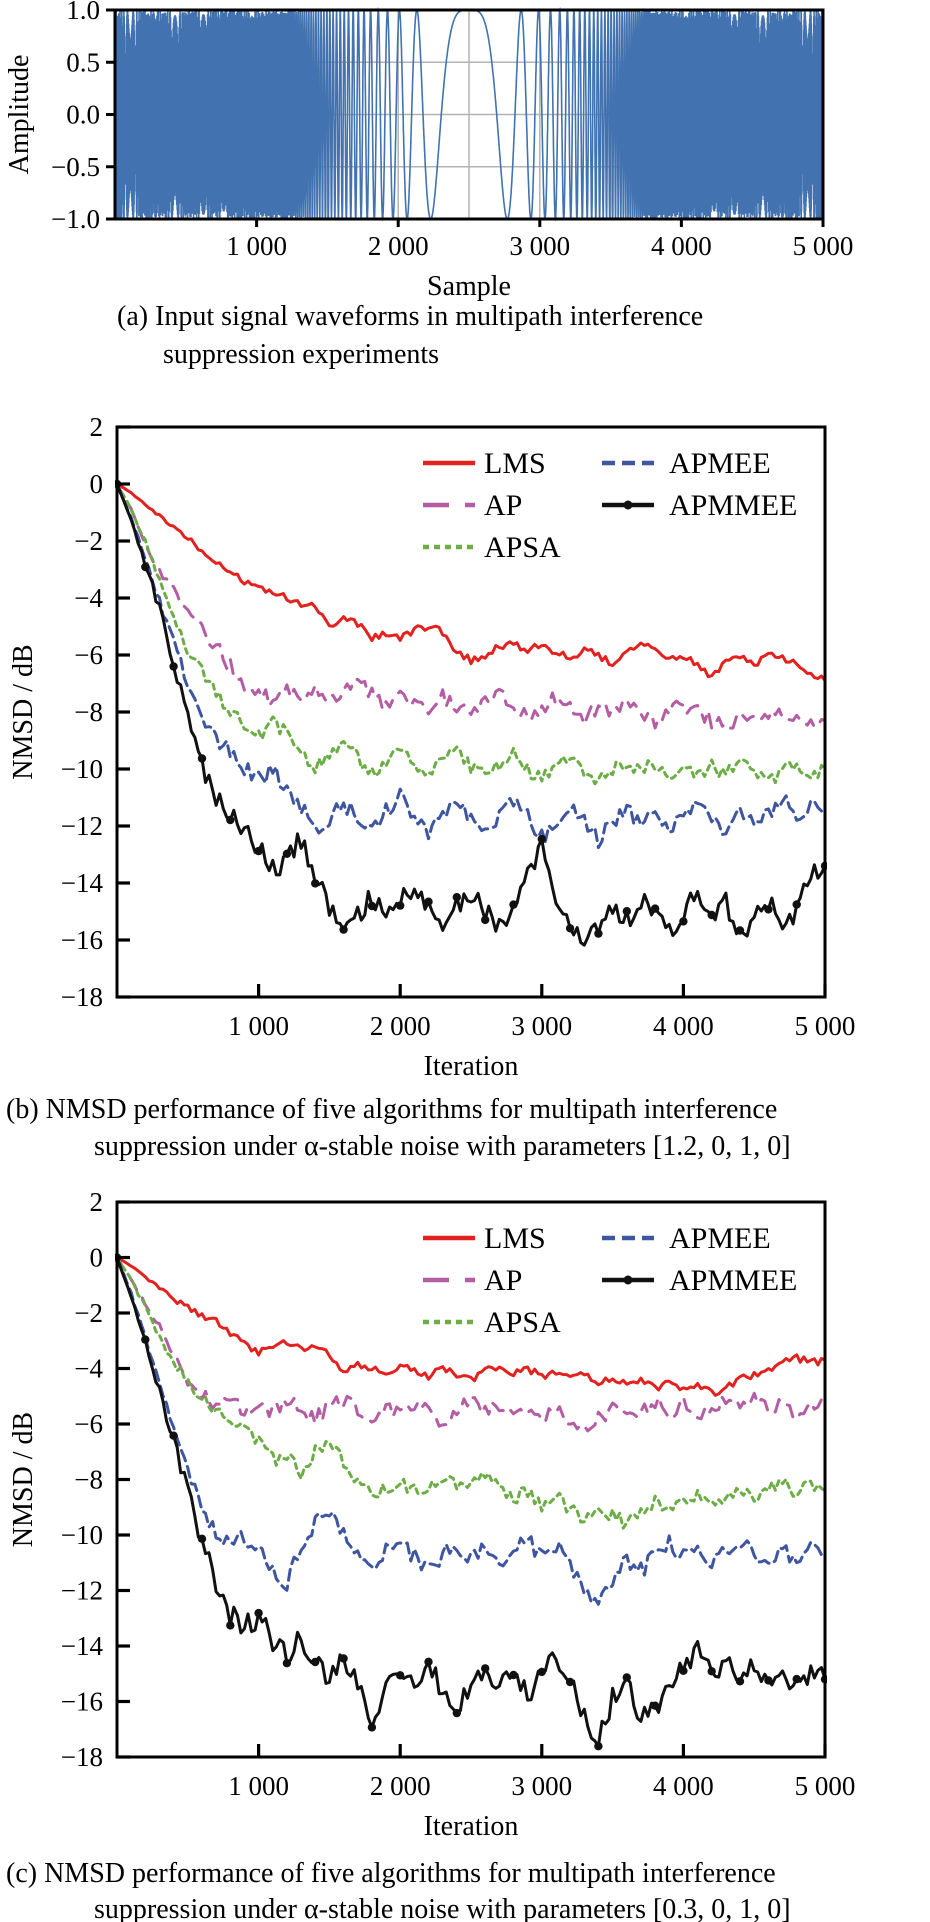 The image size is (930, 1922). I want to click on y-tick-label: −0.5, so click(75, 167).